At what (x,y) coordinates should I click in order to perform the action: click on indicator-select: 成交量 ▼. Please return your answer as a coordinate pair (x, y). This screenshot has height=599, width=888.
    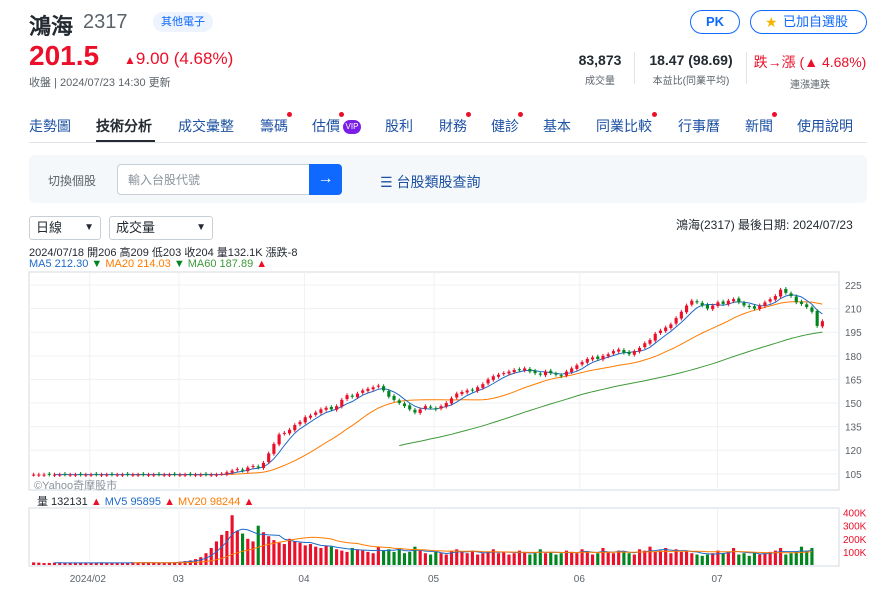
    Looking at the image, I should click on (161, 228).